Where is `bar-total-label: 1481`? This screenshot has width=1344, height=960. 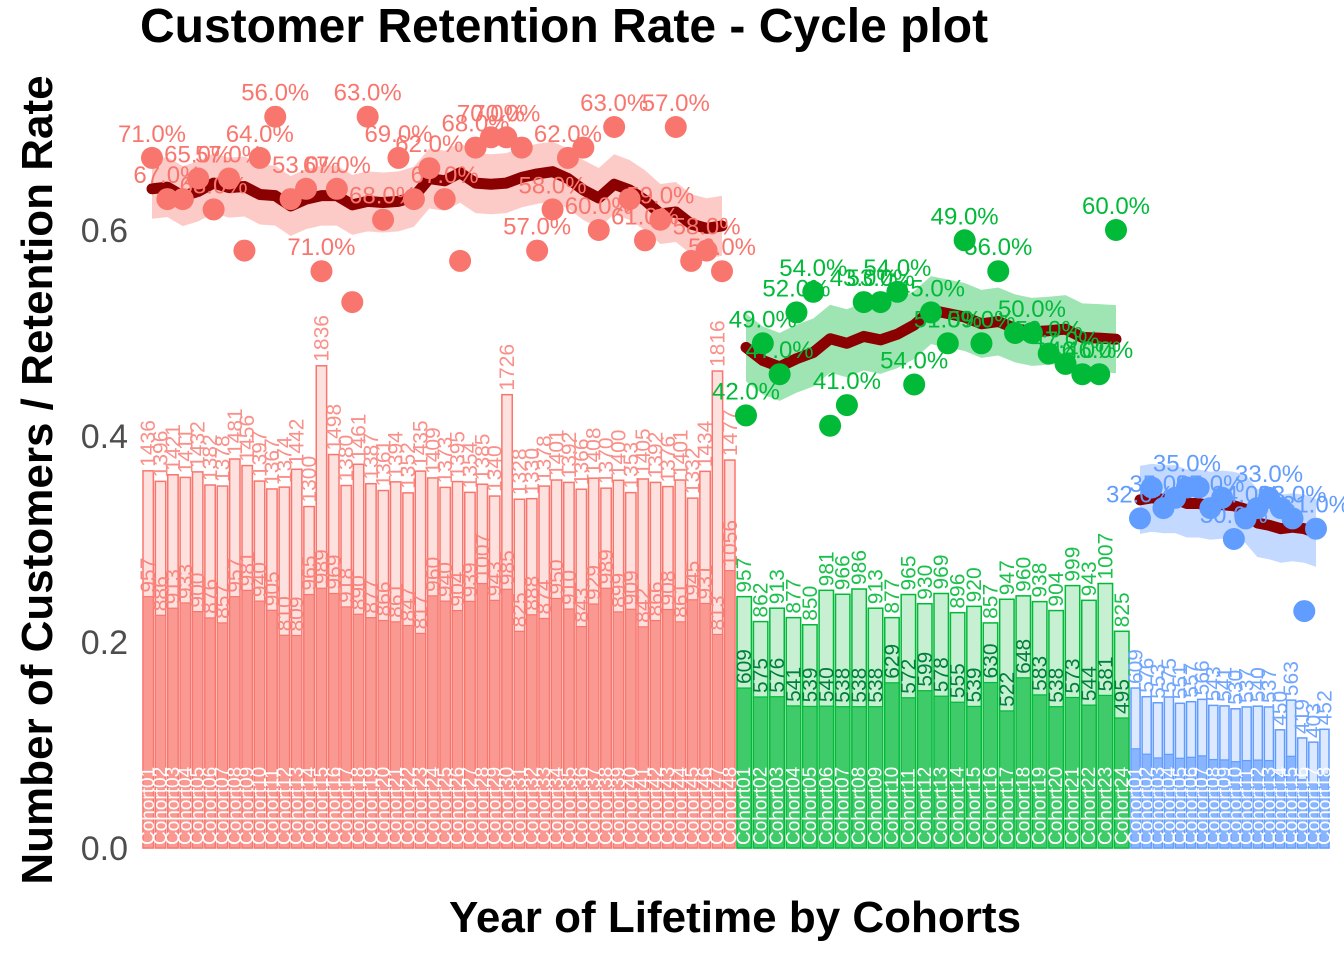 bar-total-label: 1481 is located at coordinates (235, 431).